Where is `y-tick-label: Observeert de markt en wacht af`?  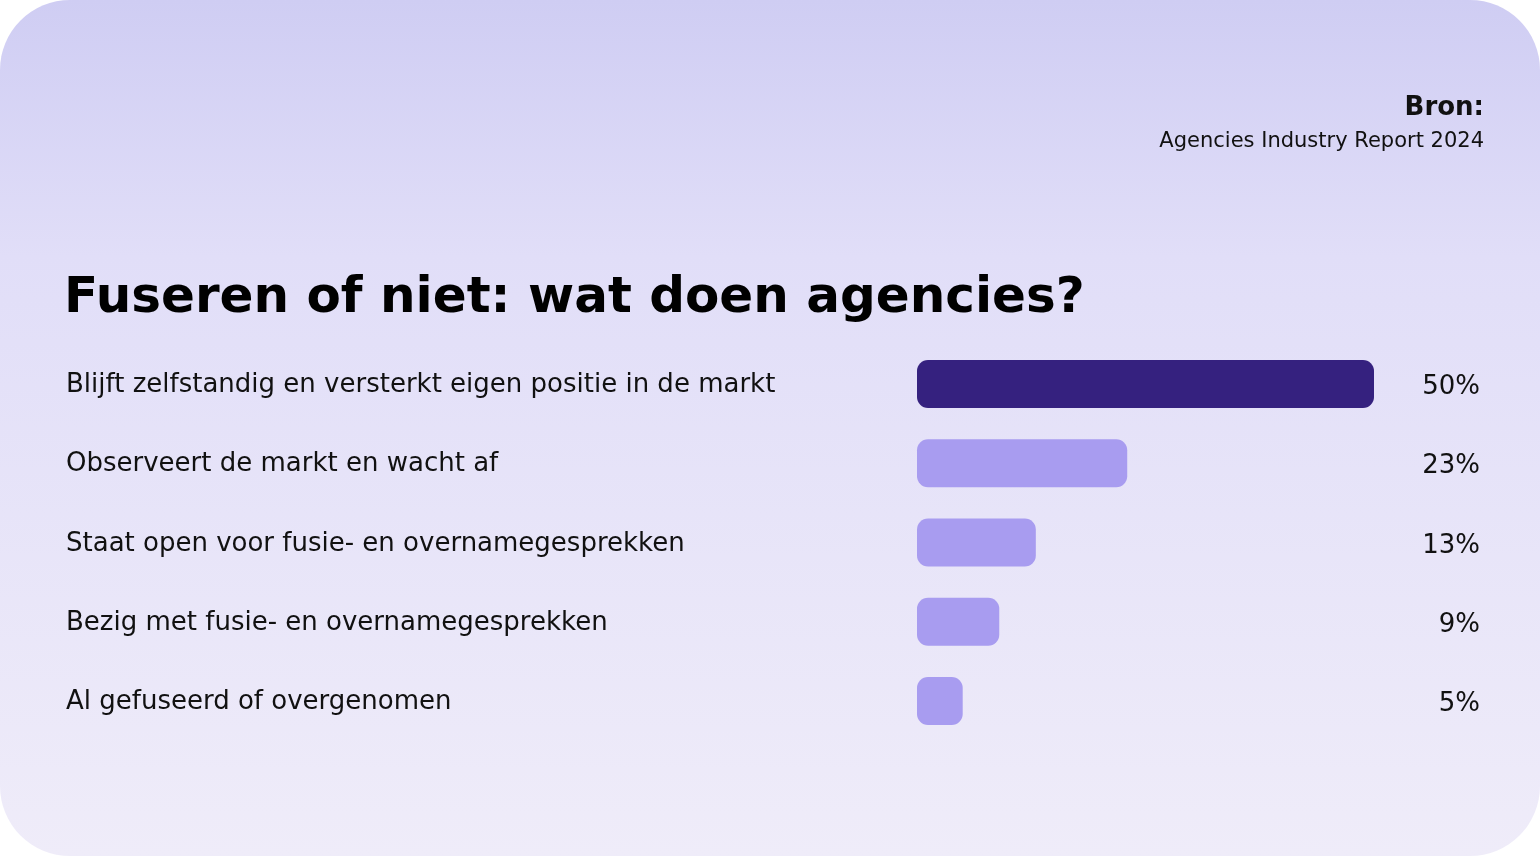 y-tick-label: Observeert de markt en wacht af is located at coordinates (283, 462).